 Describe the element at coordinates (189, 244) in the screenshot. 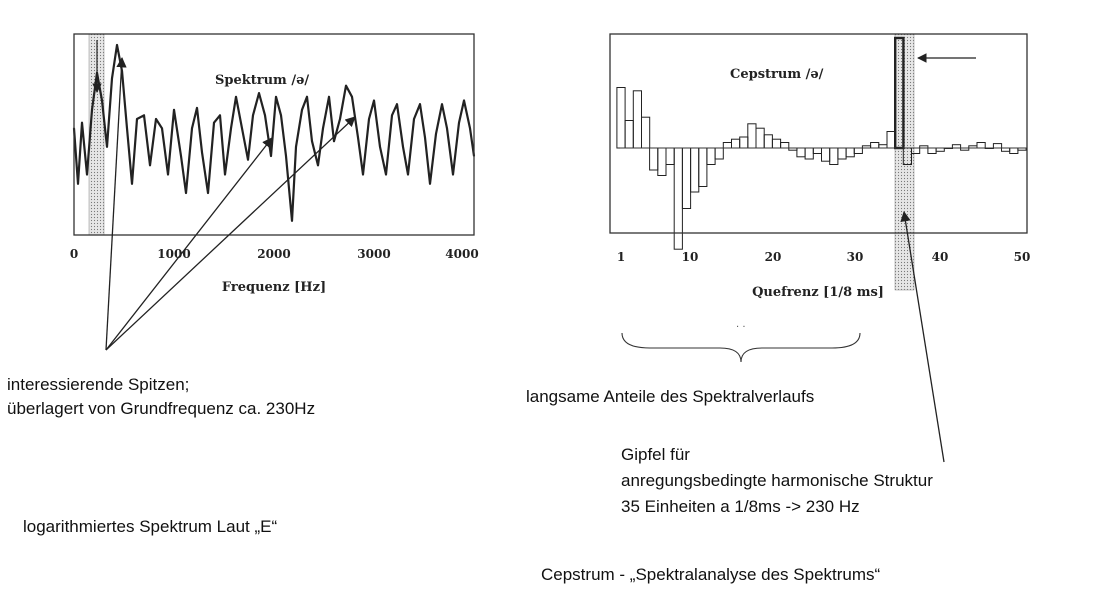

I see `arrow-to-second-formant` at that location.